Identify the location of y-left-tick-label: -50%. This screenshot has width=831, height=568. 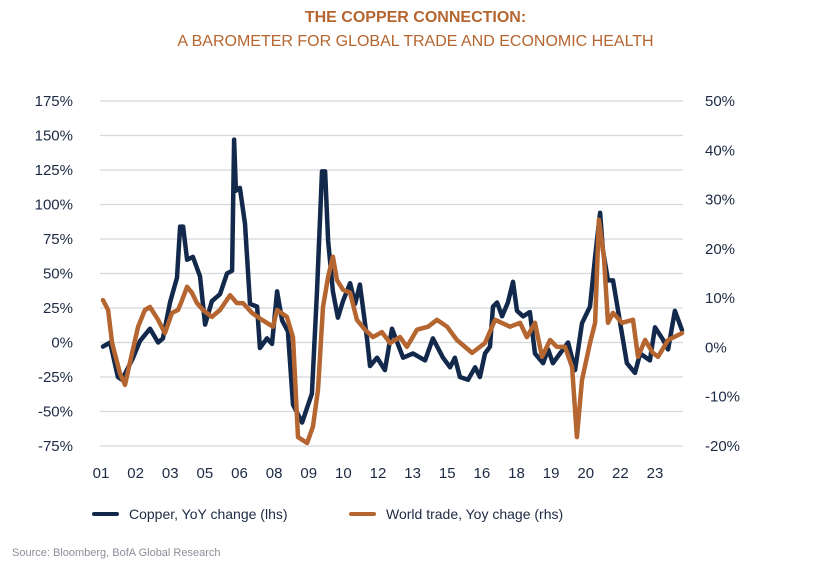
(55, 412).